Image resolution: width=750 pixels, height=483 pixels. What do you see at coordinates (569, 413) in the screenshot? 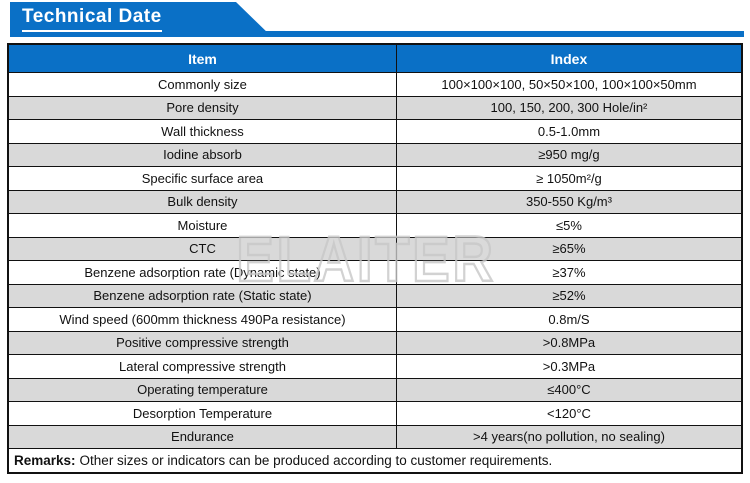
I see `index-cell: <120°C` at bounding box center [569, 413].